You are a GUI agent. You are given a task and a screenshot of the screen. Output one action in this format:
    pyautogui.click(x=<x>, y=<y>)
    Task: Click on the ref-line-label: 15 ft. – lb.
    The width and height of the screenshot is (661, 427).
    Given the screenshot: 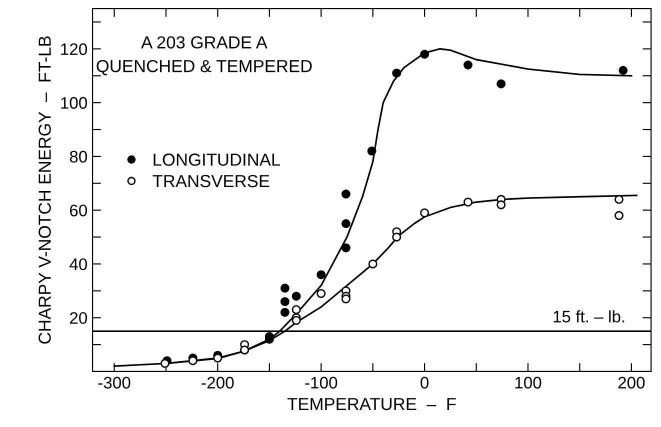 What is the action you would take?
    pyautogui.click(x=589, y=316)
    